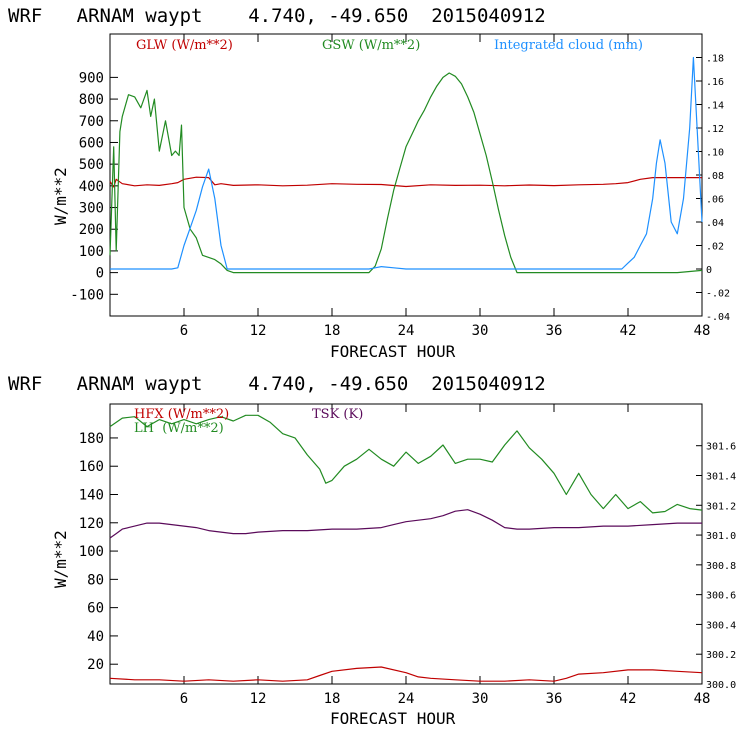  What do you see at coordinates (721, 476) in the screenshot?
I see `y2-tick-label: 301.4` at bounding box center [721, 476].